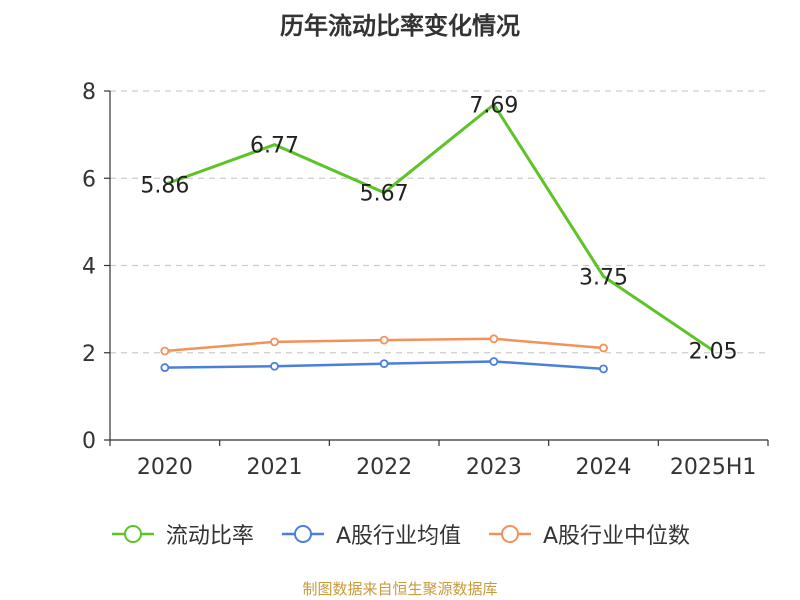  What do you see at coordinates (603, 277) in the screenshot?
I see `data-label: 3.75` at bounding box center [603, 277].